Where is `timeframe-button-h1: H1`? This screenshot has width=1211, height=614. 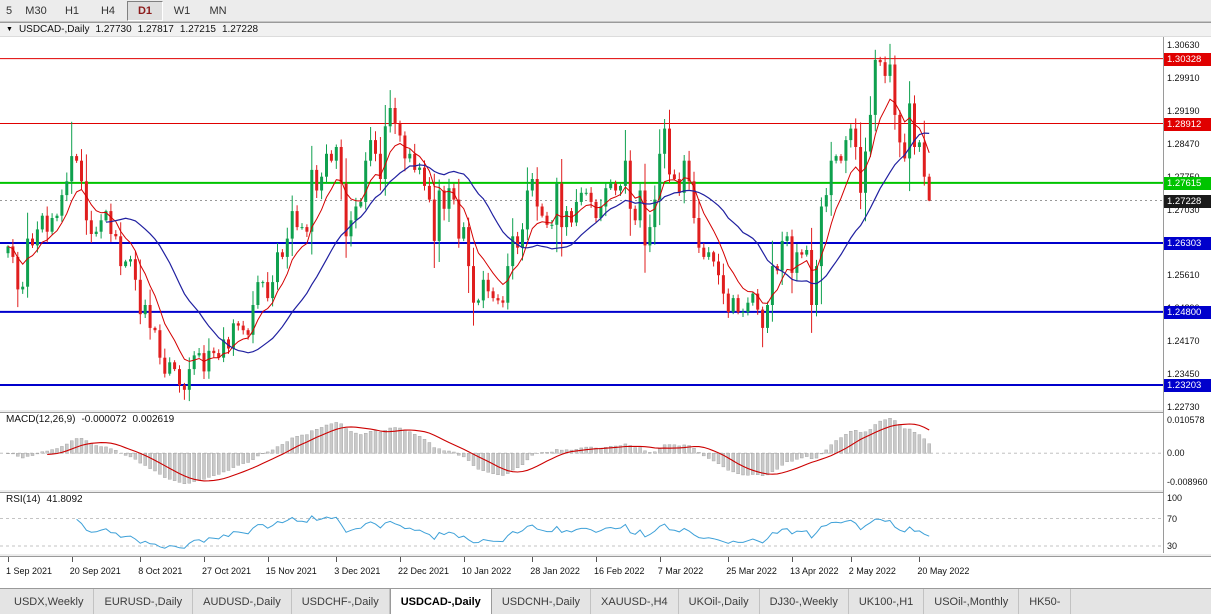 timeframe-button-h1: H1 is located at coordinates (72, 10).